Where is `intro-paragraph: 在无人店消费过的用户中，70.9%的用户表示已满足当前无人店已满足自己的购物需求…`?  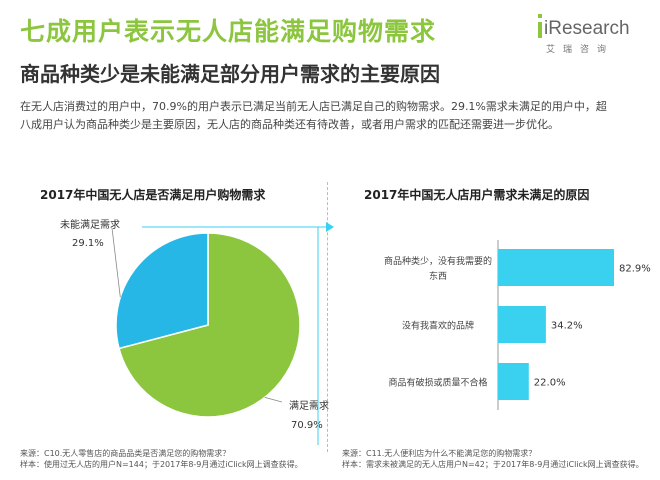 intro-paragraph: 在无人店消费过的用户中，70.9%的用户表示已满足当前无人店已满足自己的购物需求… is located at coordinates (332, 116).